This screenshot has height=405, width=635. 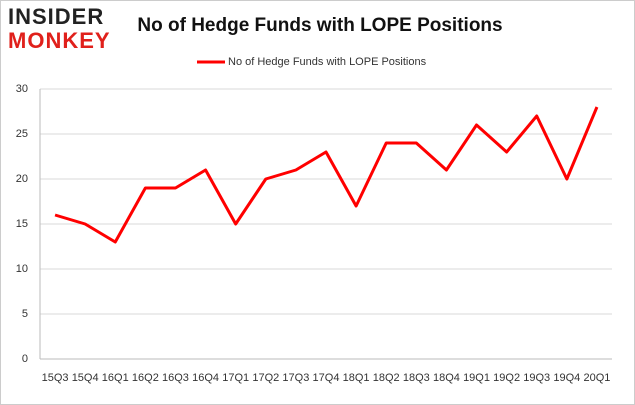 I want to click on logo-top: INSIDER, so click(x=56, y=16).